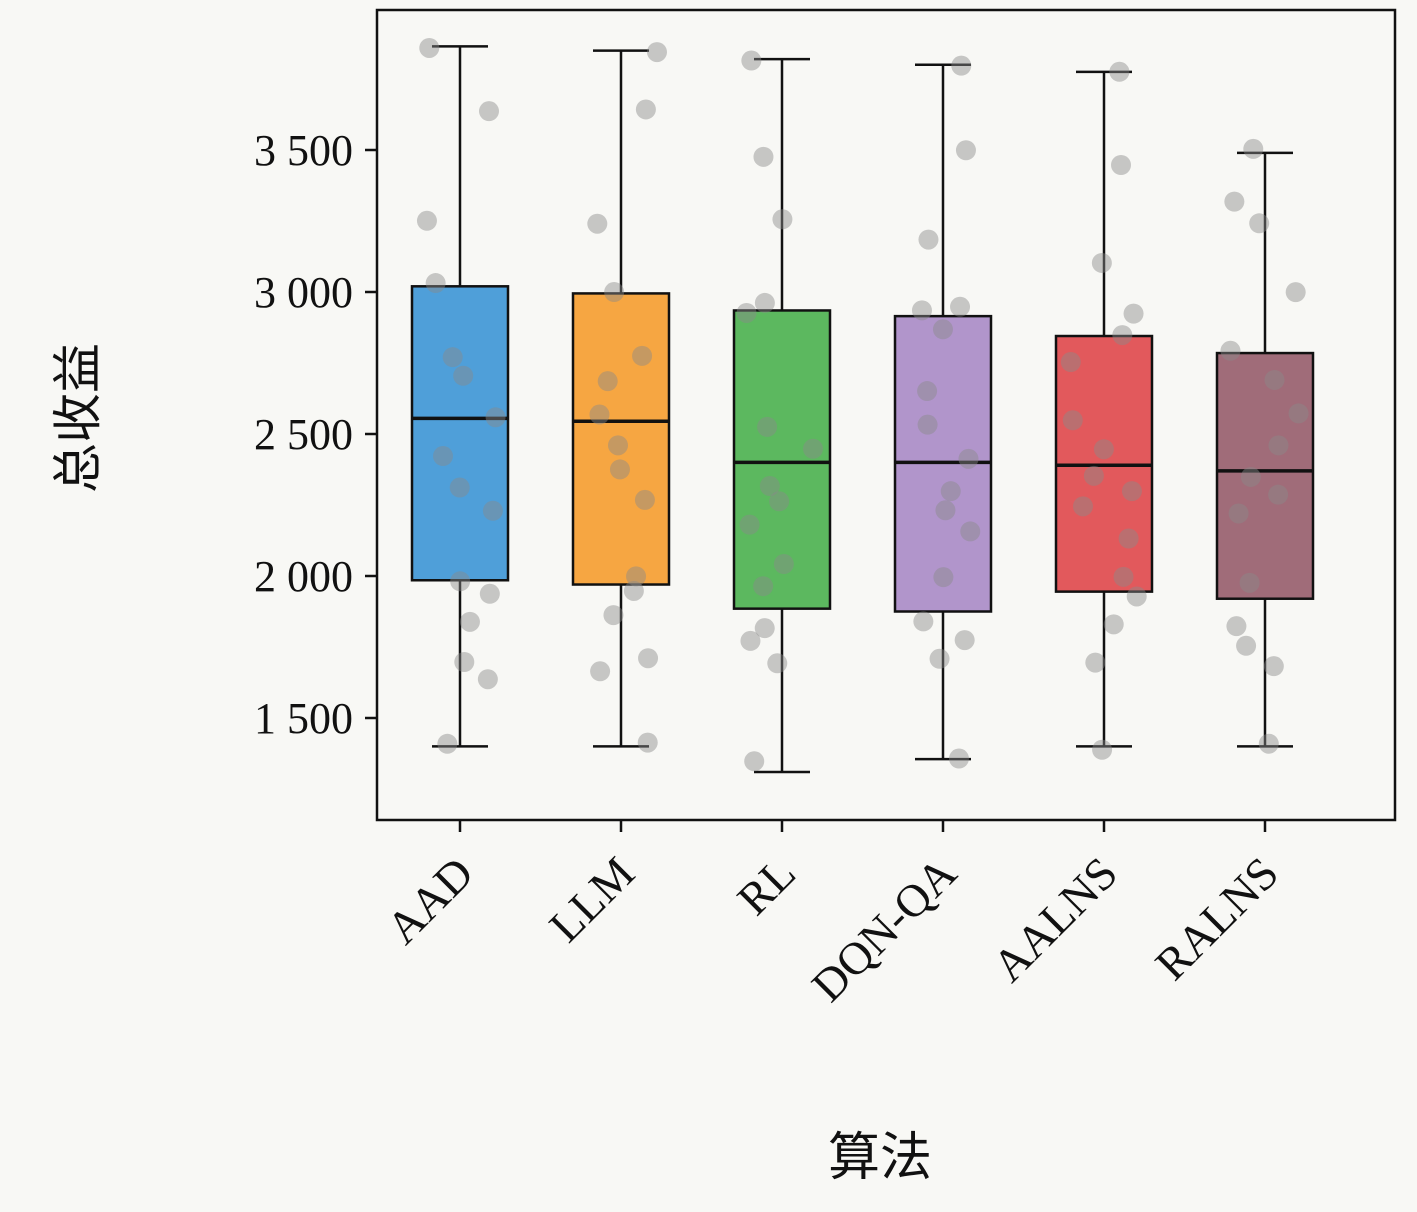  What do you see at coordinates (591, 899) in the screenshot?
I see `category-label-LLM: LLM` at bounding box center [591, 899].